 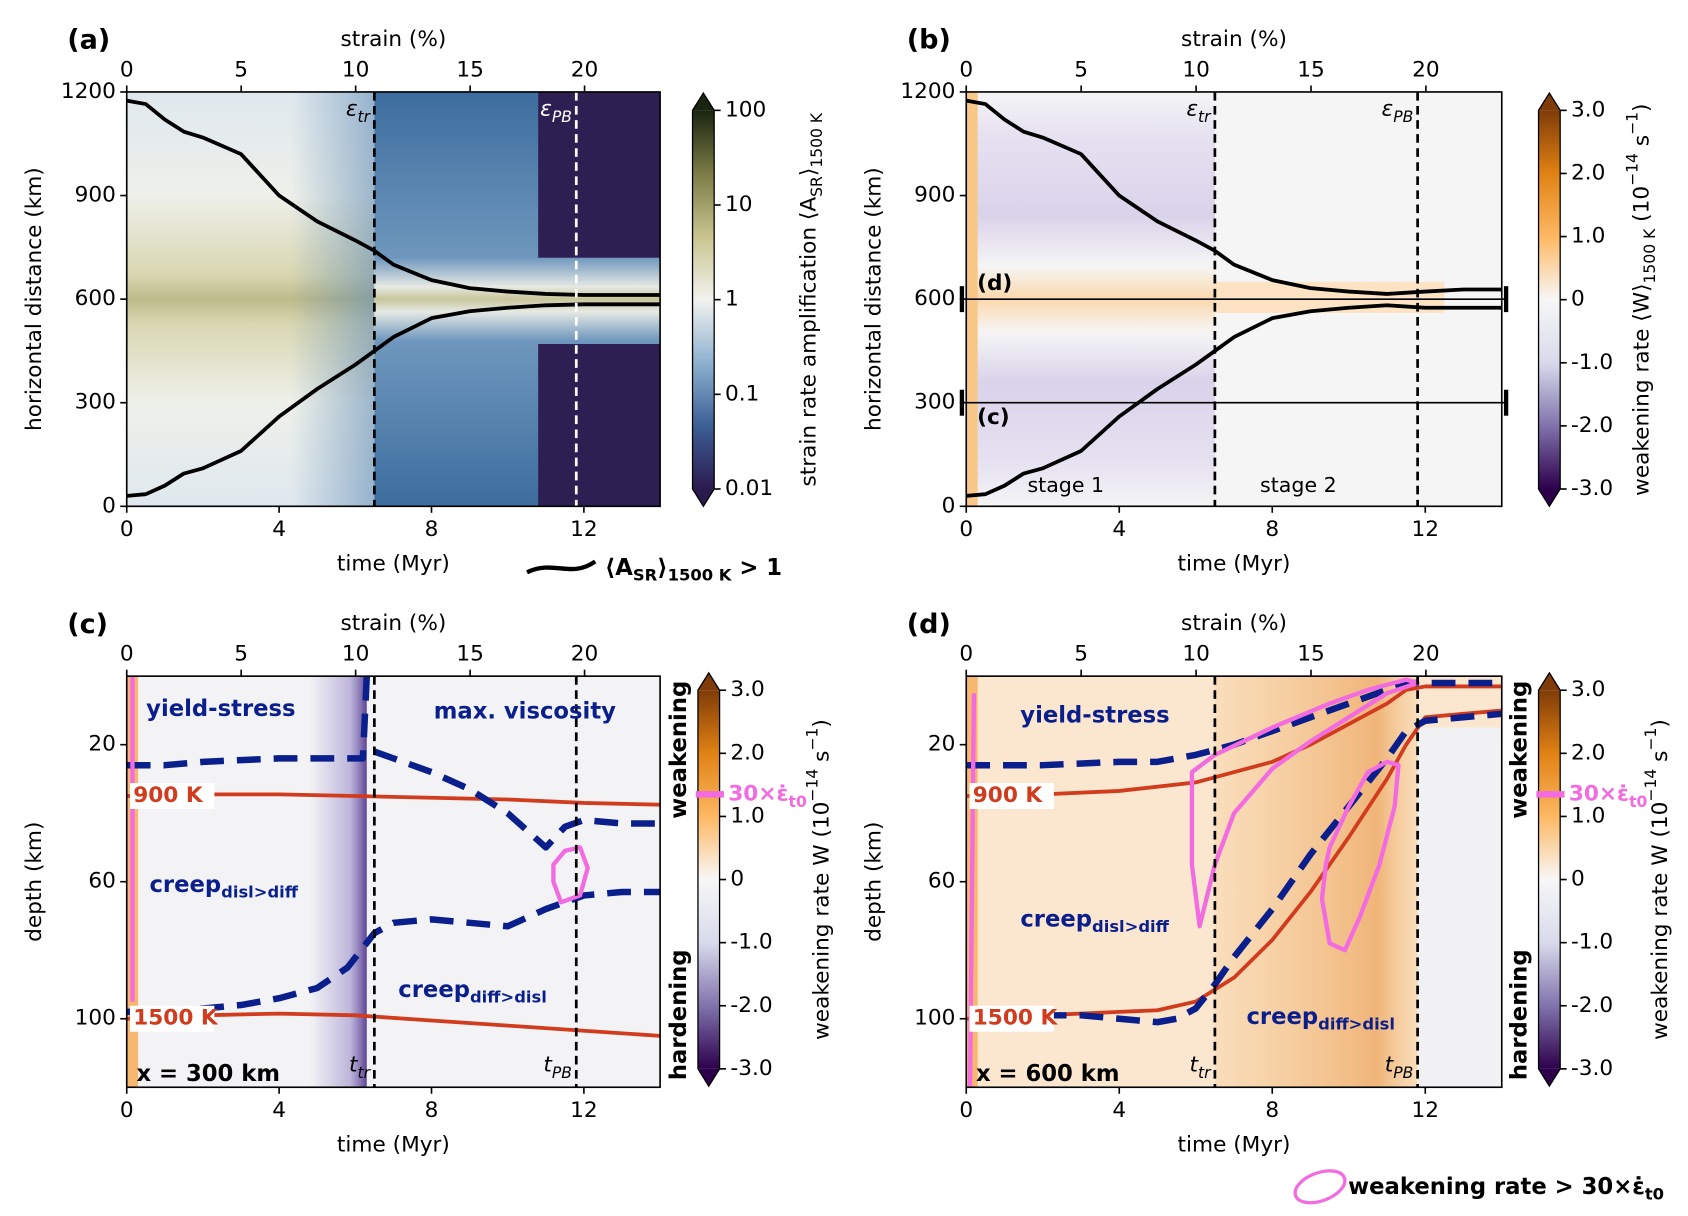 I want to click on text-part: diff>disl, so click(x=508, y=996).